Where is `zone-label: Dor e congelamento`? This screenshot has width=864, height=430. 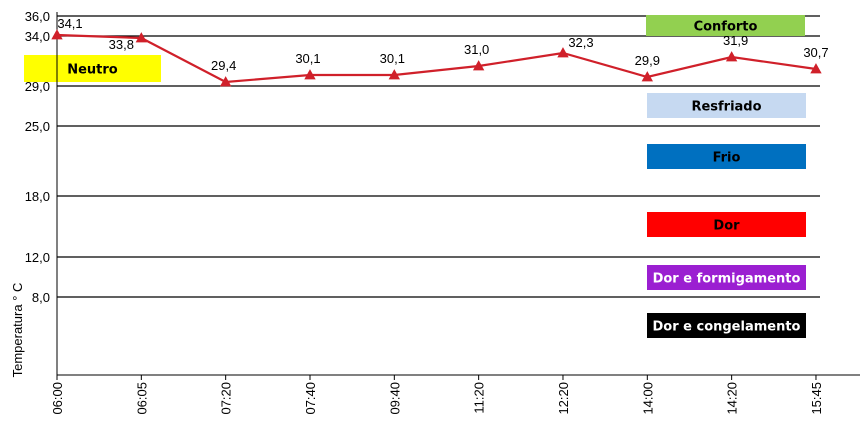
zone-label: Dor e congelamento is located at coordinates (726, 327).